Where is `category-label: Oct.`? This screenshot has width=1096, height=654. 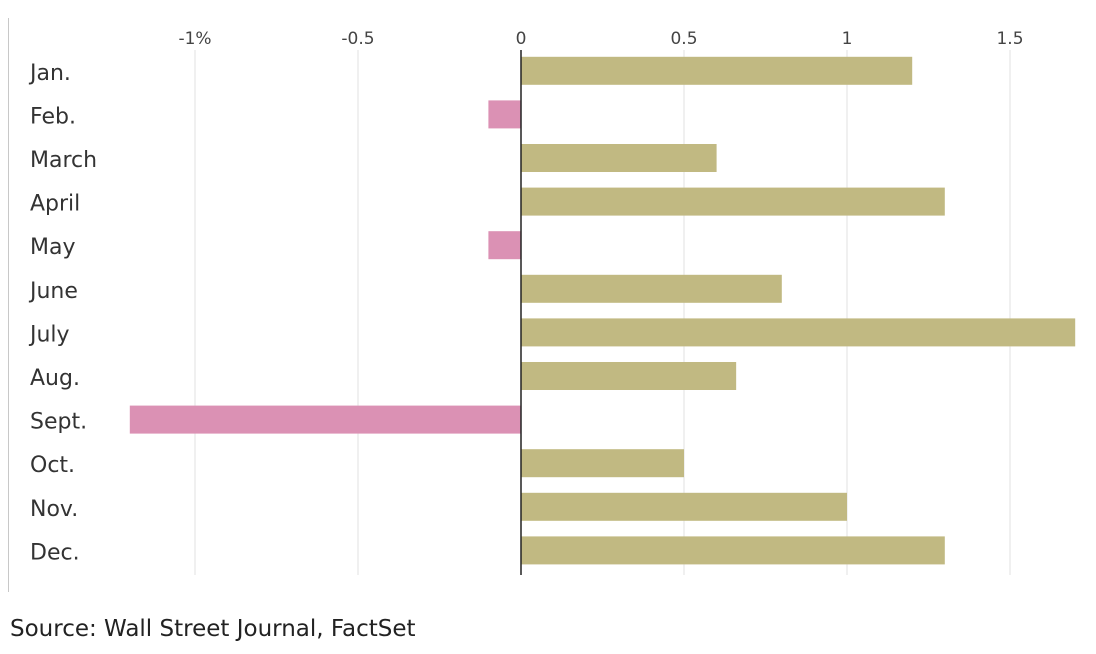 category-label: Oct. is located at coordinates (52, 465).